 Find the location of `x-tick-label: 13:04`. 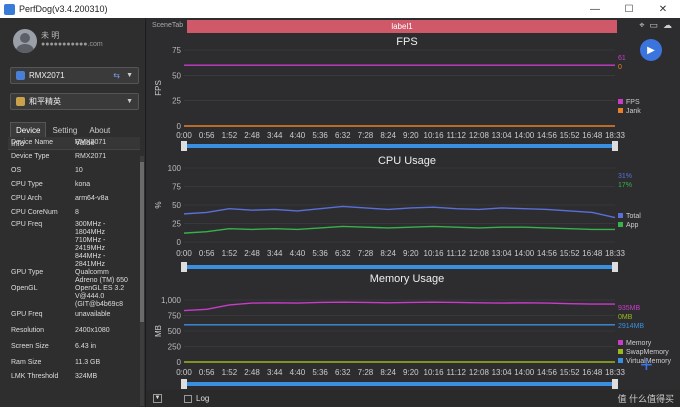

x-tick-label: 13:04 is located at coordinates (502, 253).